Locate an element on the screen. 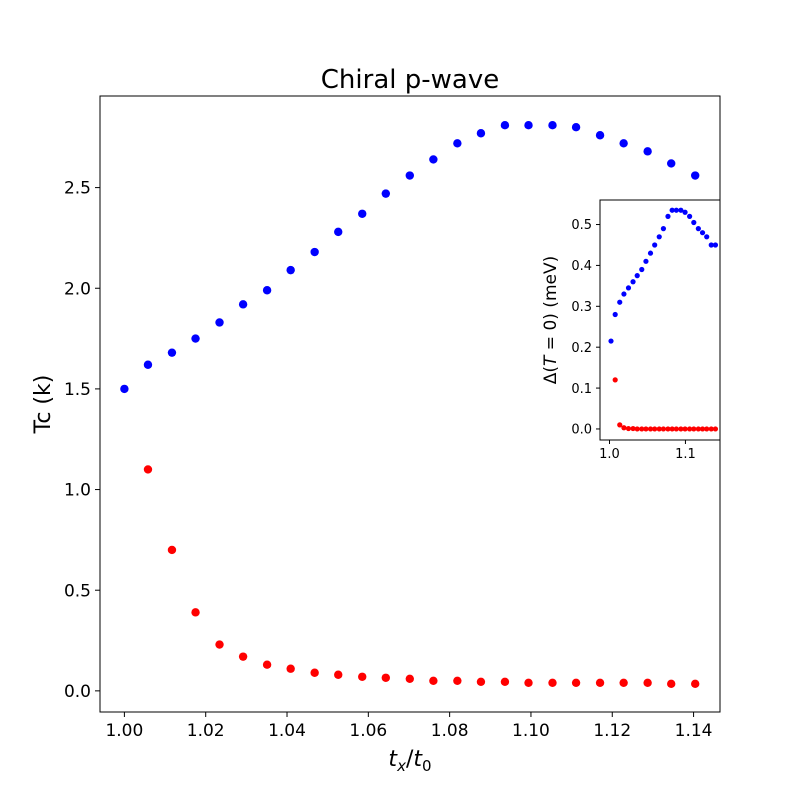 The width and height of the screenshot is (800, 800). inset-chart: 1.0 1.1 0.0 0.1 0.2 0.3 0.4 0.5 Δ(T = 0) (meV) is located at coordinates (631, 330).